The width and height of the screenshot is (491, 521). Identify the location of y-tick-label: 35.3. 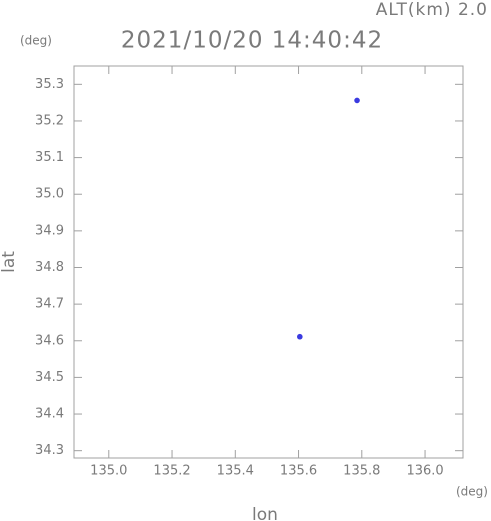
(49, 84).